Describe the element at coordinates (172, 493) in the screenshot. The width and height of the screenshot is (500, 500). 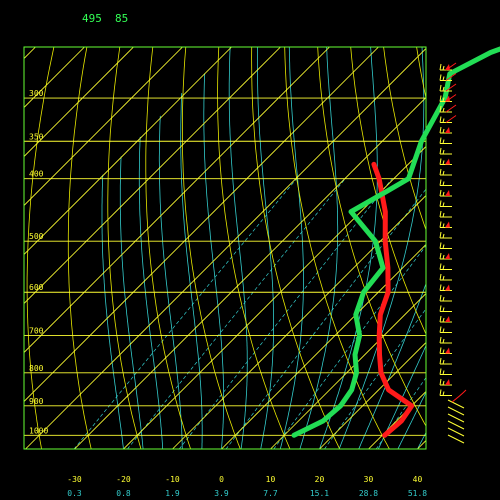
I see `mixing-ratio-label: 1.9` at that location.